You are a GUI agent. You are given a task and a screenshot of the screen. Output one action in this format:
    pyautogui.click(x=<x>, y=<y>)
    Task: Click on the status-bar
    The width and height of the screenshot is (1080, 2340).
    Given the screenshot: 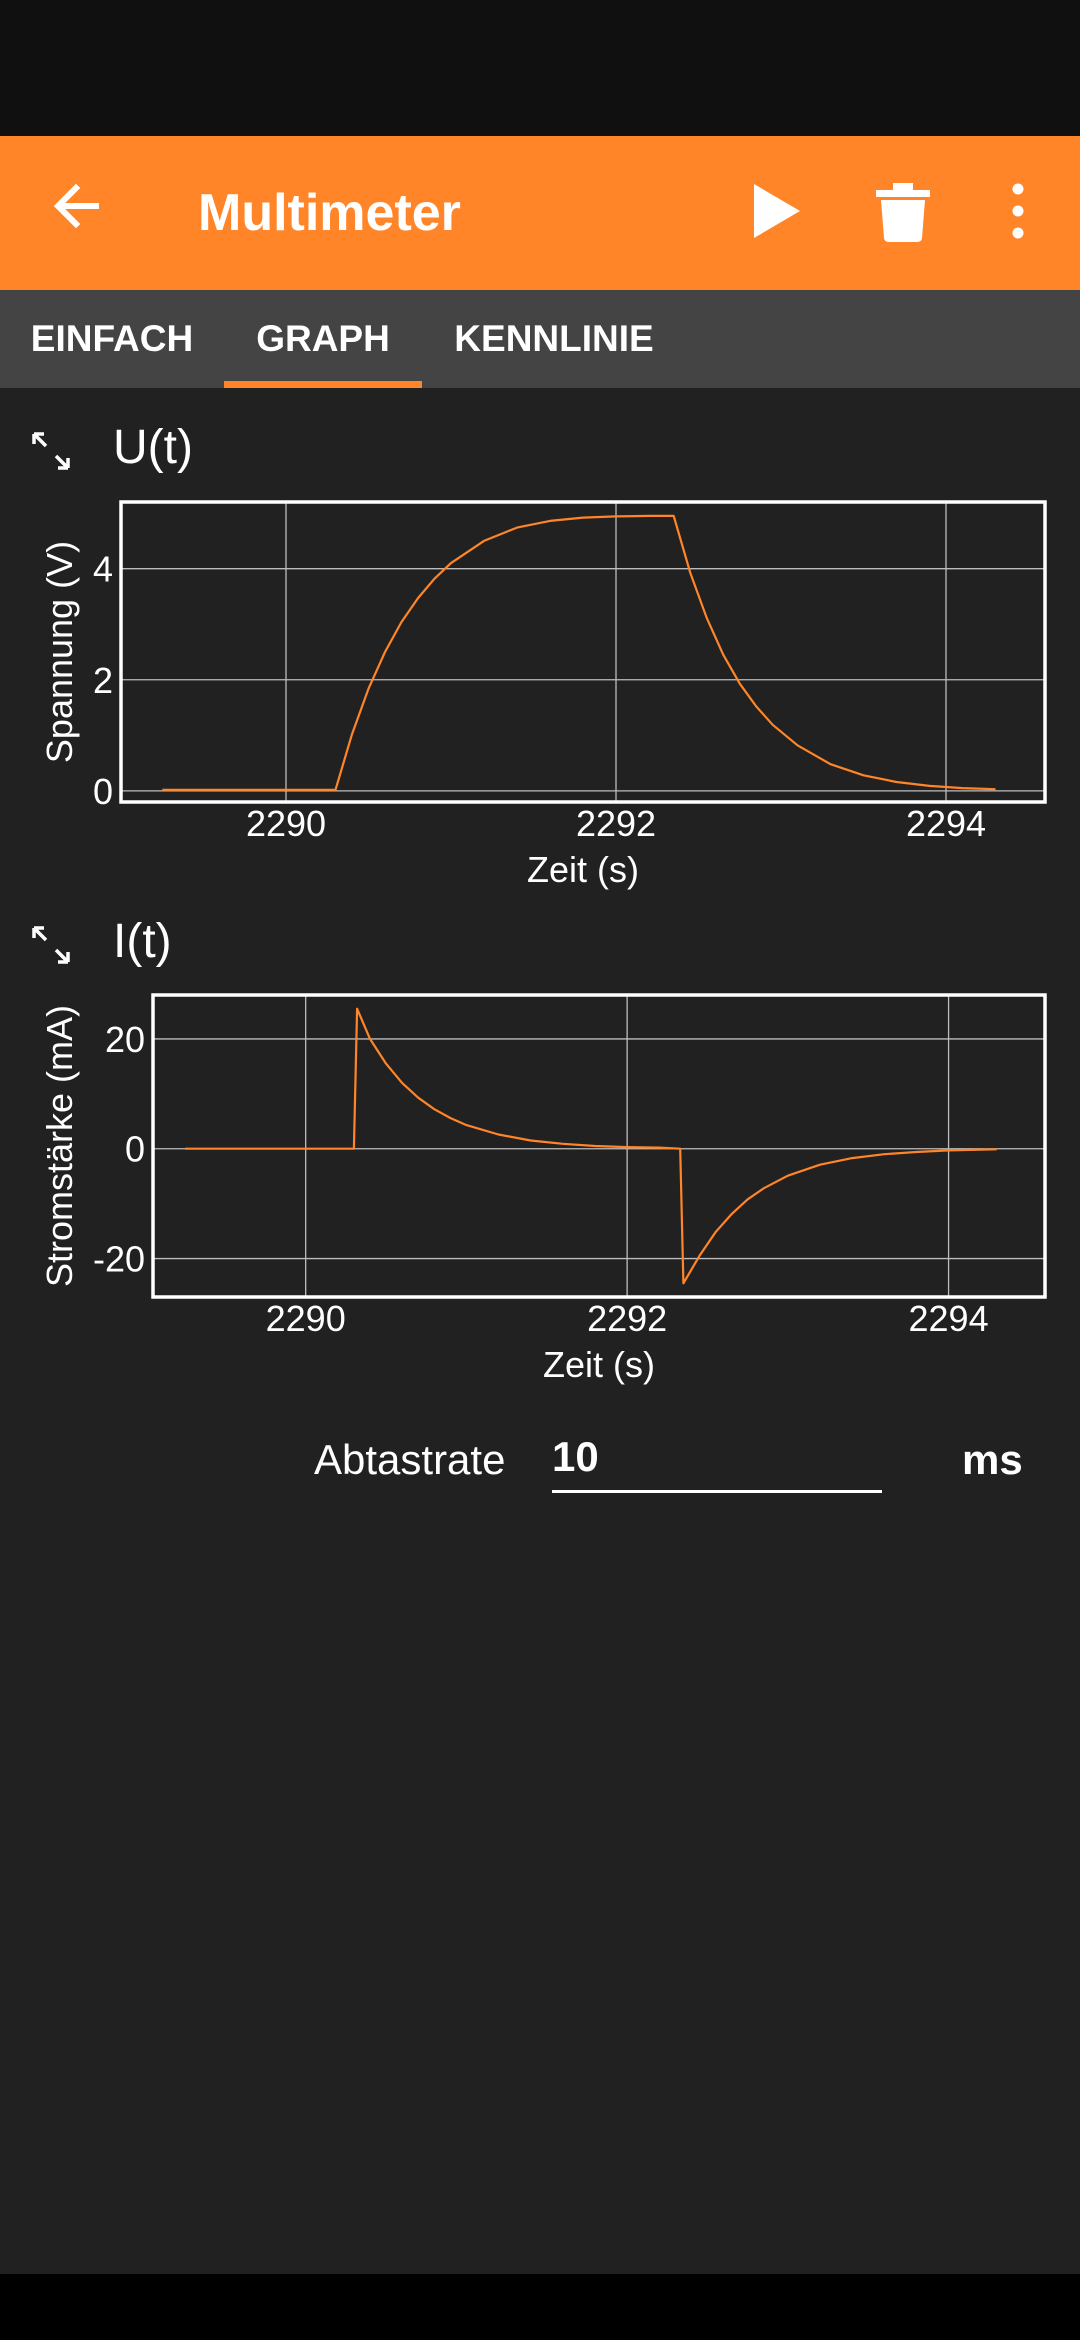 What is the action you would take?
    pyautogui.click(x=540, y=68)
    